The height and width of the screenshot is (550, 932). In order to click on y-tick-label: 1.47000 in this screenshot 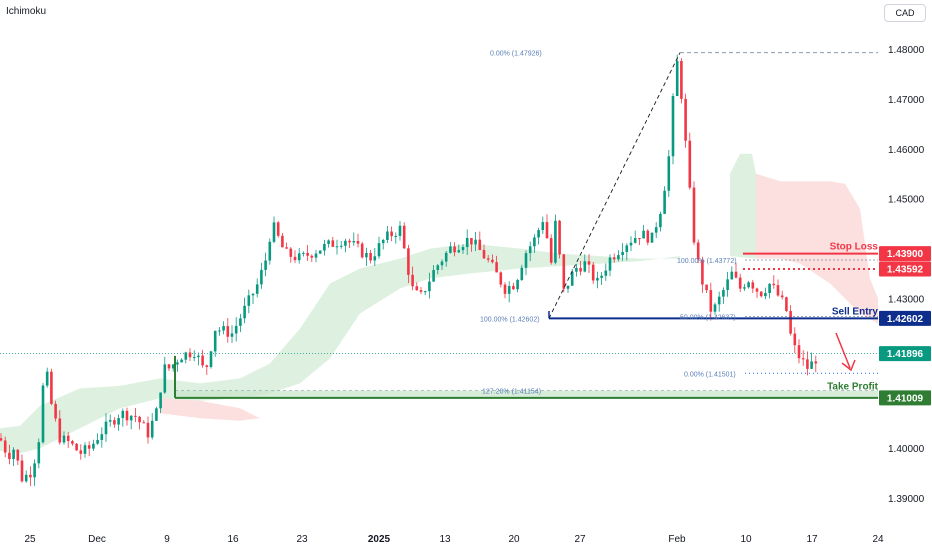, I will do `click(906, 100)`.